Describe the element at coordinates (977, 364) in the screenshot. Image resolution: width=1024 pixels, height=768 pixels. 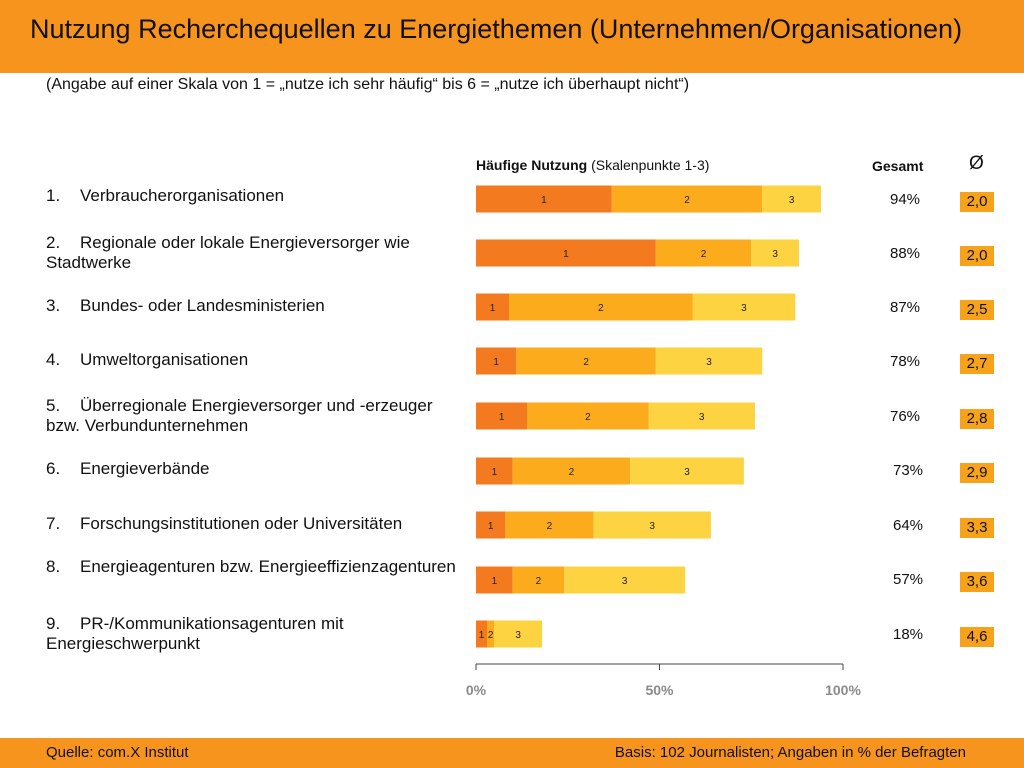
I see `average-badge: 2,7` at that location.